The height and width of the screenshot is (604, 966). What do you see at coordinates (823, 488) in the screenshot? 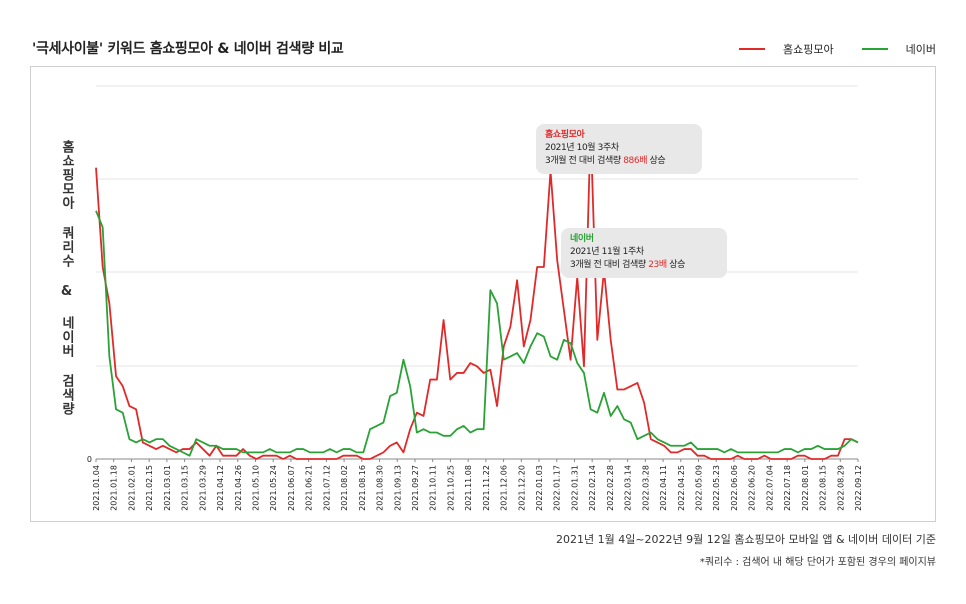
I see `x-tick-label: 2022.08.15` at bounding box center [823, 488].